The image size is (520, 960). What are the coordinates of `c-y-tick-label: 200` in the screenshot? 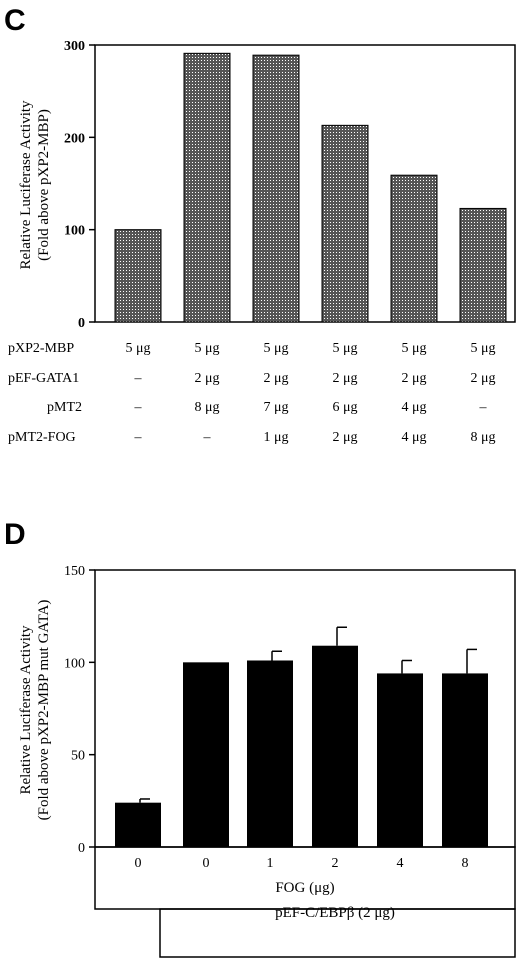 It's located at (74, 138).